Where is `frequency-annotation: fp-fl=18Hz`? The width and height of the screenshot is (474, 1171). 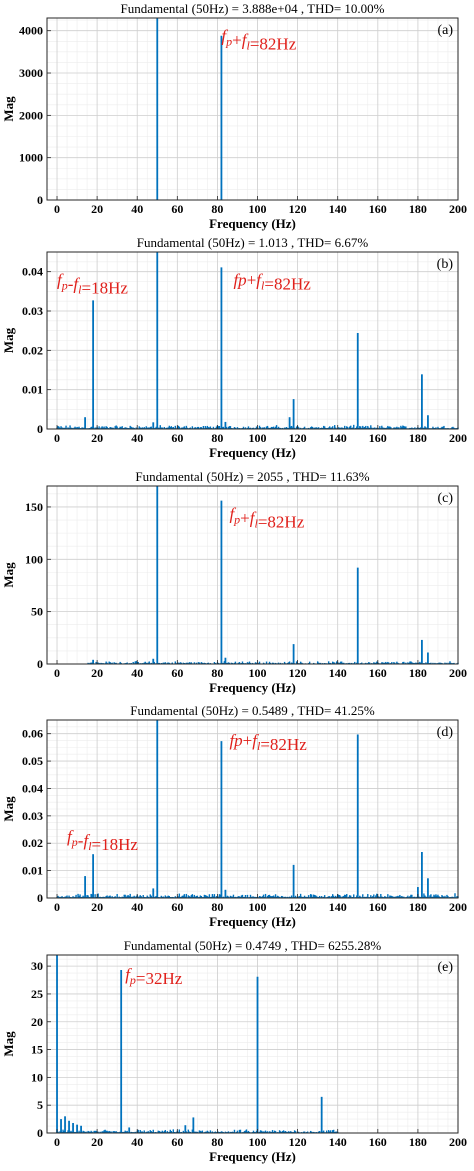
frequency-annotation: fp-fl=18Hz is located at coordinates (92, 283).